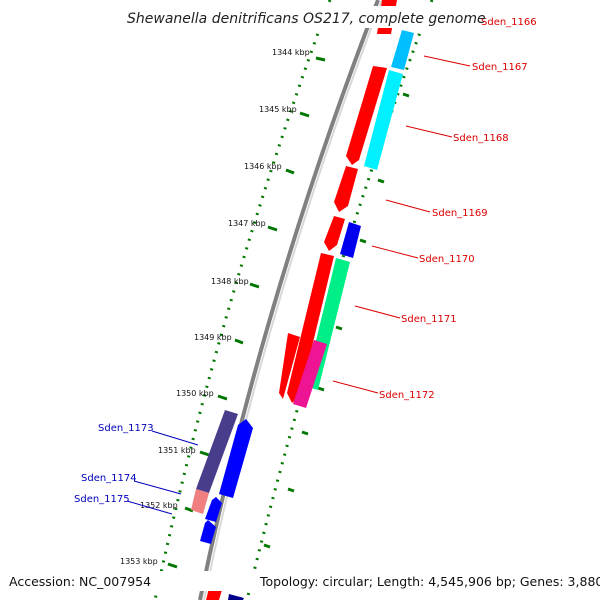 The image size is (600, 600). What do you see at coordinates (310, 374) in the screenshot?
I see `cog-segment-magenta` at bounding box center [310, 374].